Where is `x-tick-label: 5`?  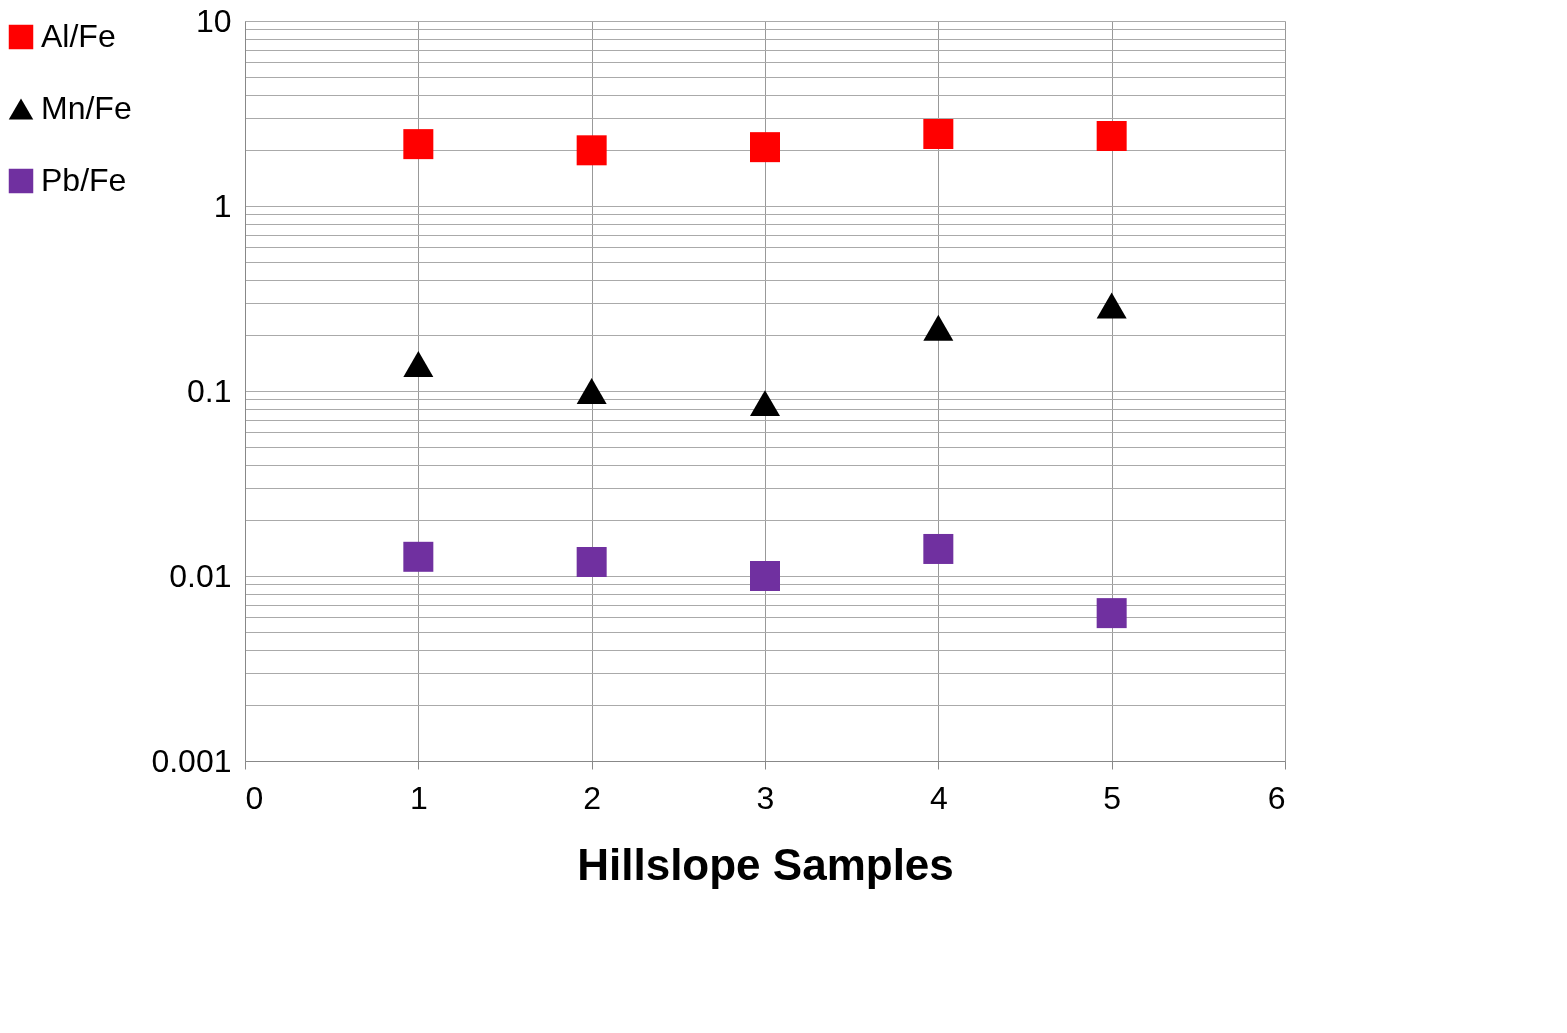 x-tick-label: 5 is located at coordinates (1112, 797).